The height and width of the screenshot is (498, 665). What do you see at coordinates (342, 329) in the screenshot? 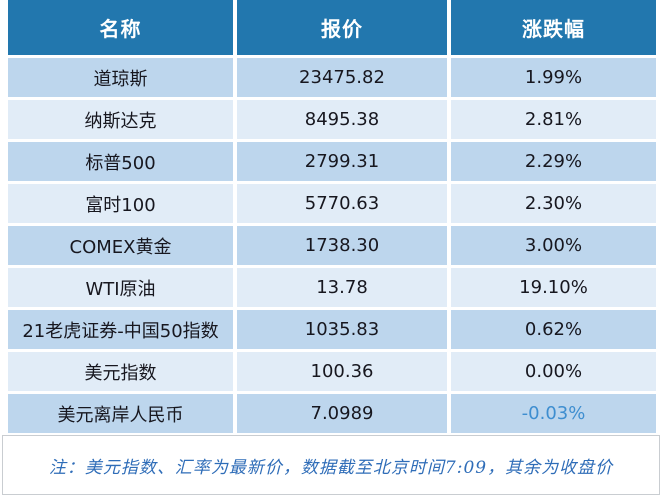
I see `price-cell: 1035.83` at bounding box center [342, 329].